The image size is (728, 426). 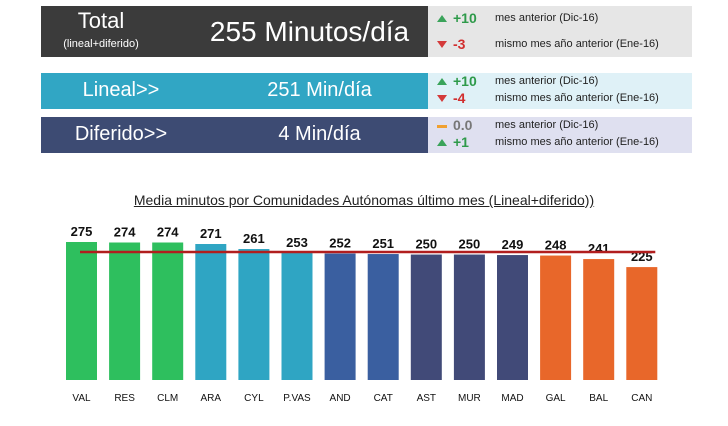 What do you see at coordinates (211, 233) in the screenshot?
I see `bar-value-label: 271` at bounding box center [211, 233].